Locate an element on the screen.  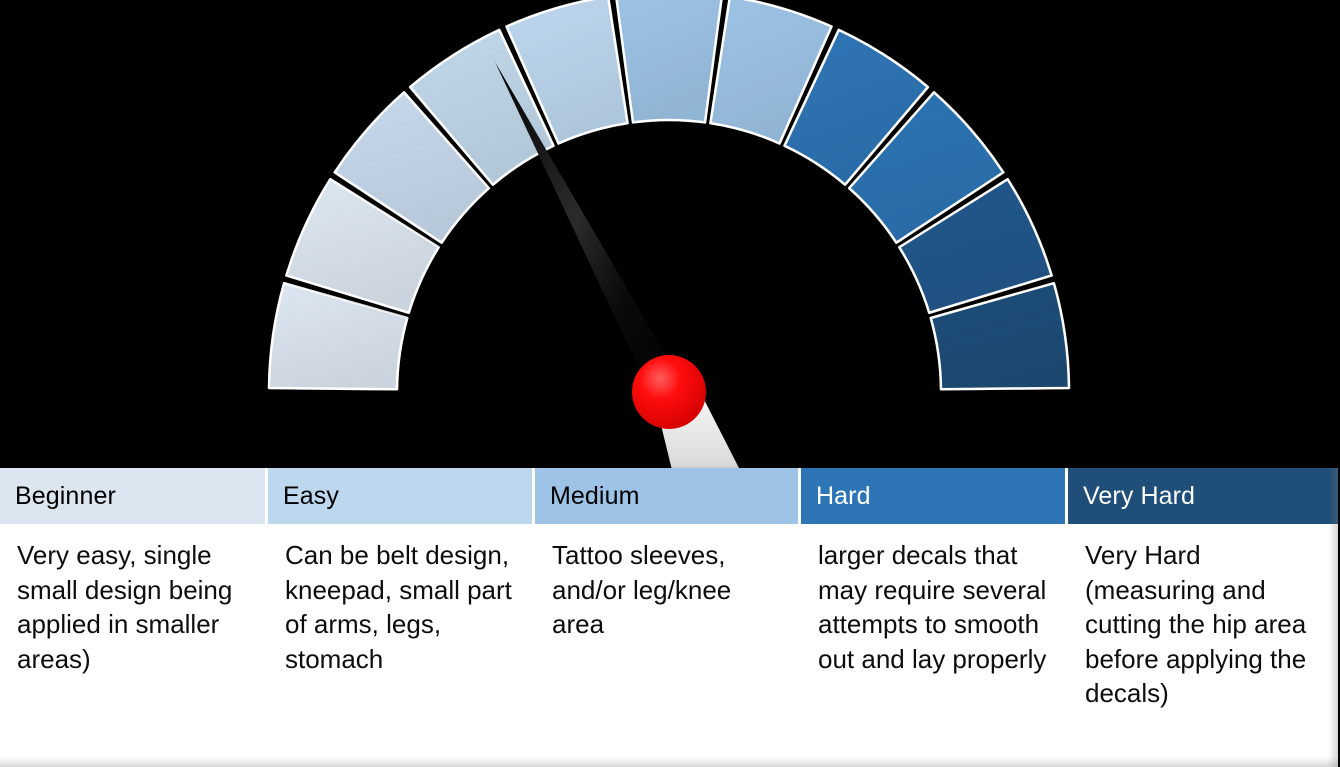
table-header-very-hard: Very Hard is located at coordinates (1203, 496).